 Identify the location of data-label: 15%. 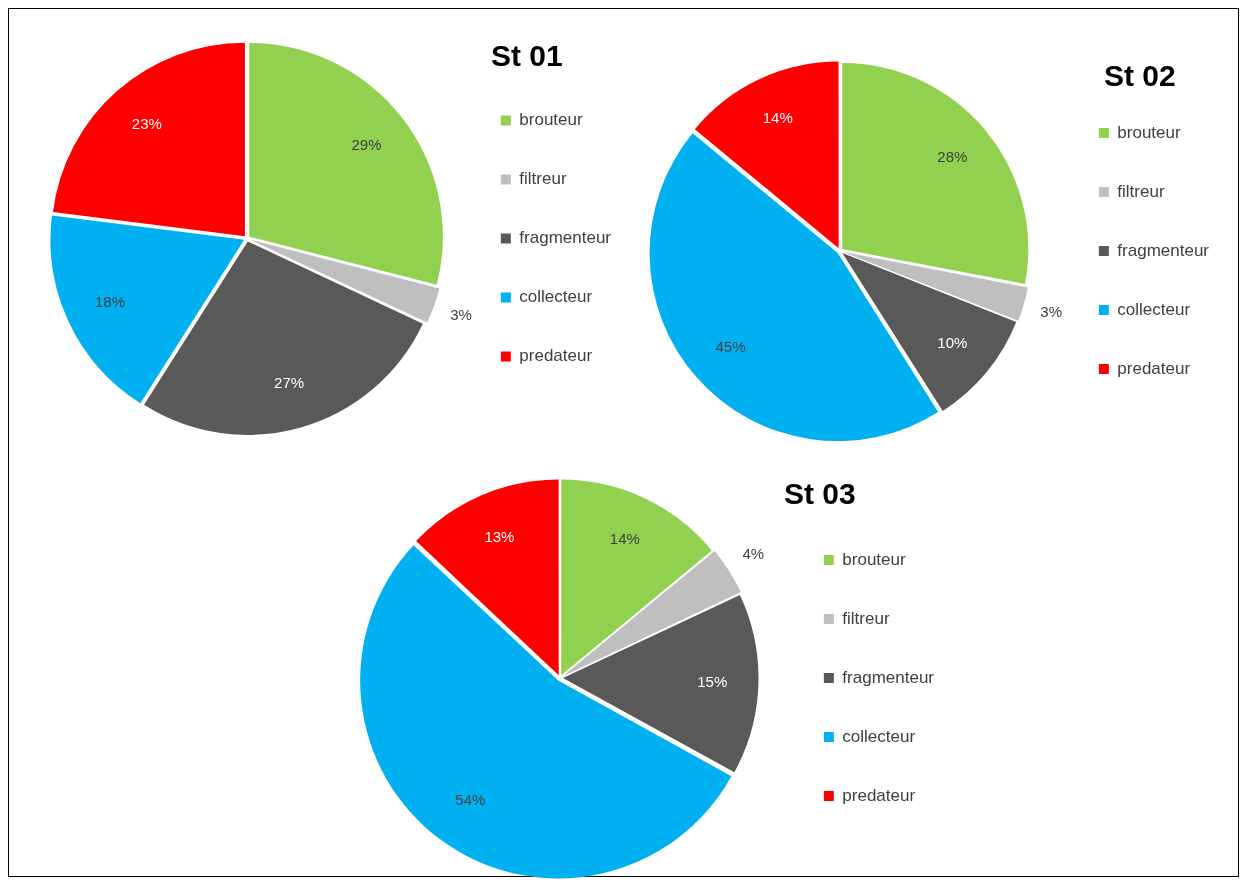
(712, 681).